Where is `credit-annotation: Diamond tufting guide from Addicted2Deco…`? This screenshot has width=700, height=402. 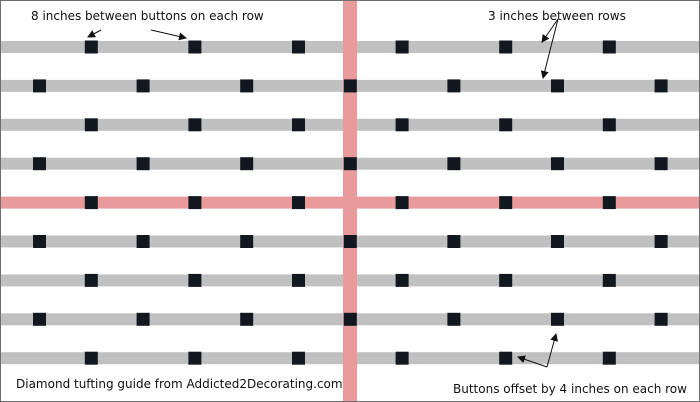
credit-annotation: Diamond tufting guide from Addicted2Deco… is located at coordinates (179, 384).